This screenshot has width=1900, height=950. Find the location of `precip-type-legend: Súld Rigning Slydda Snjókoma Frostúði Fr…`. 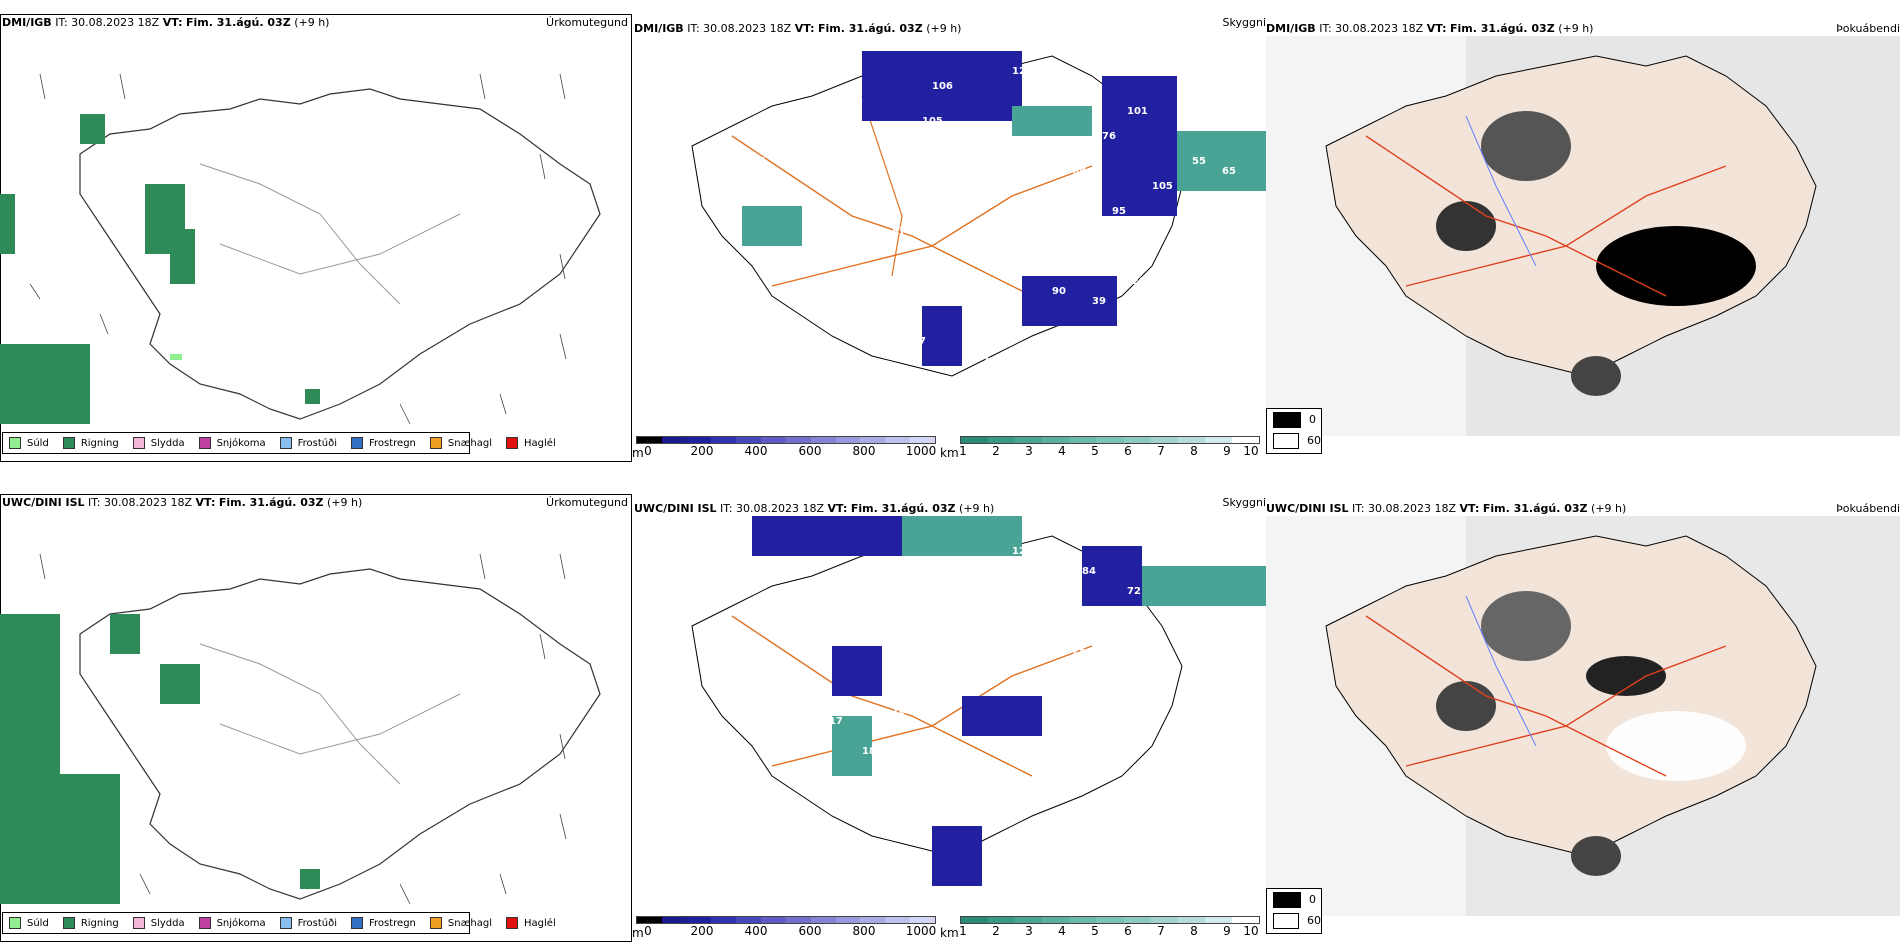

precip-type-legend: Súld Rigning Slydda Snjókoma Frostúði Fr… is located at coordinates (279, 443).